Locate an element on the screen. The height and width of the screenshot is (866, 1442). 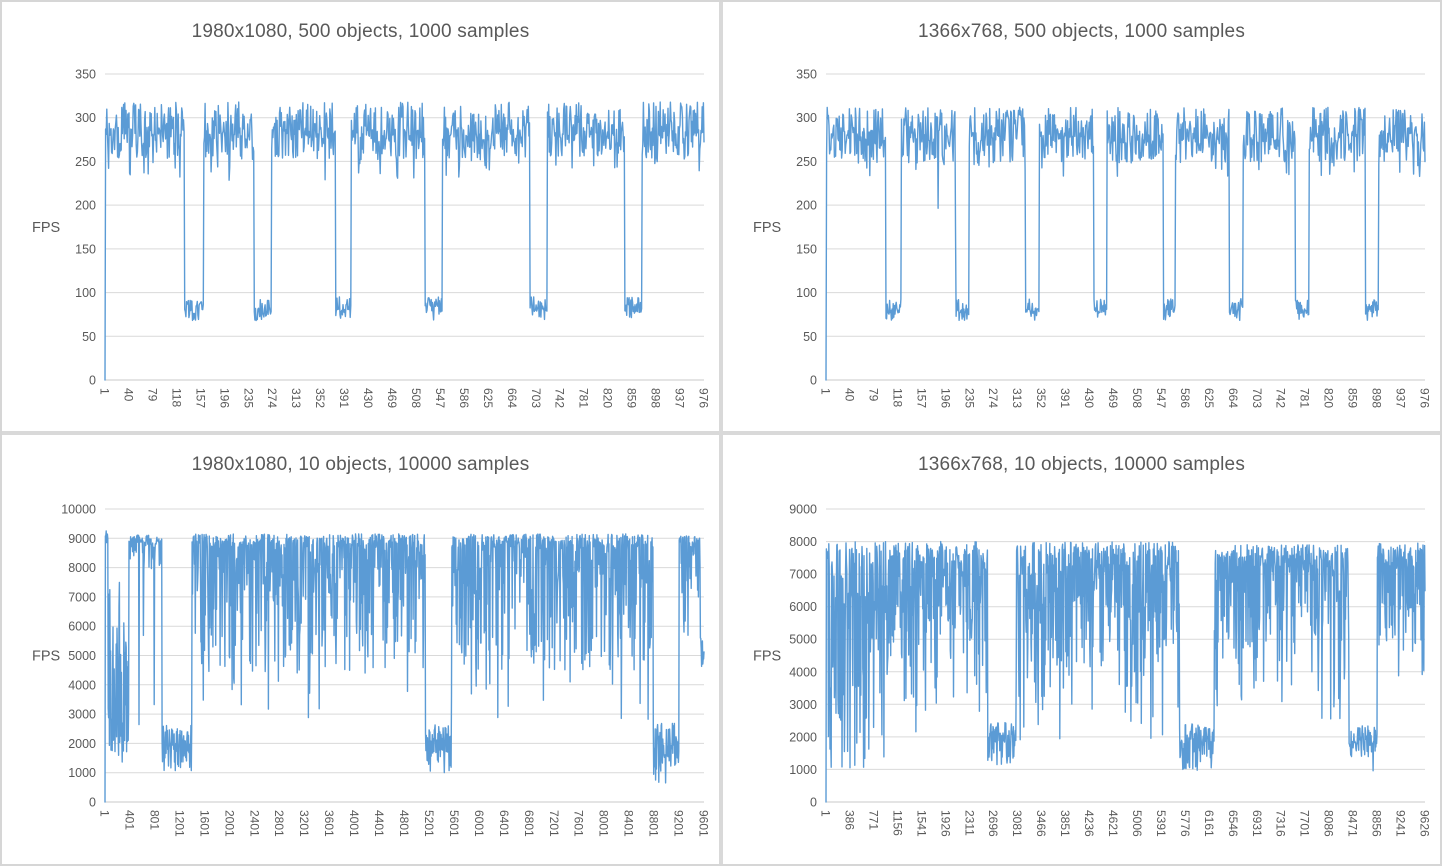
svg-text: 7201 is located at coordinates (554, 823).